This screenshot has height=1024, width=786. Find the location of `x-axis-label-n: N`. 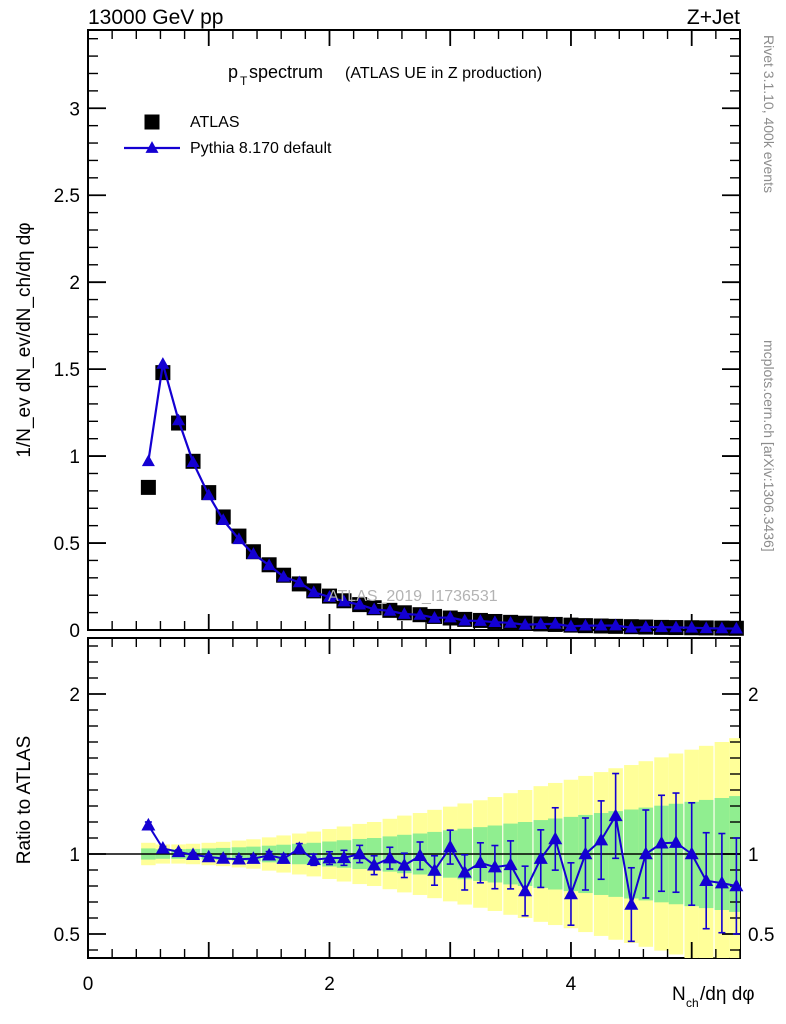

x-axis-label-n: N is located at coordinates (679, 994).